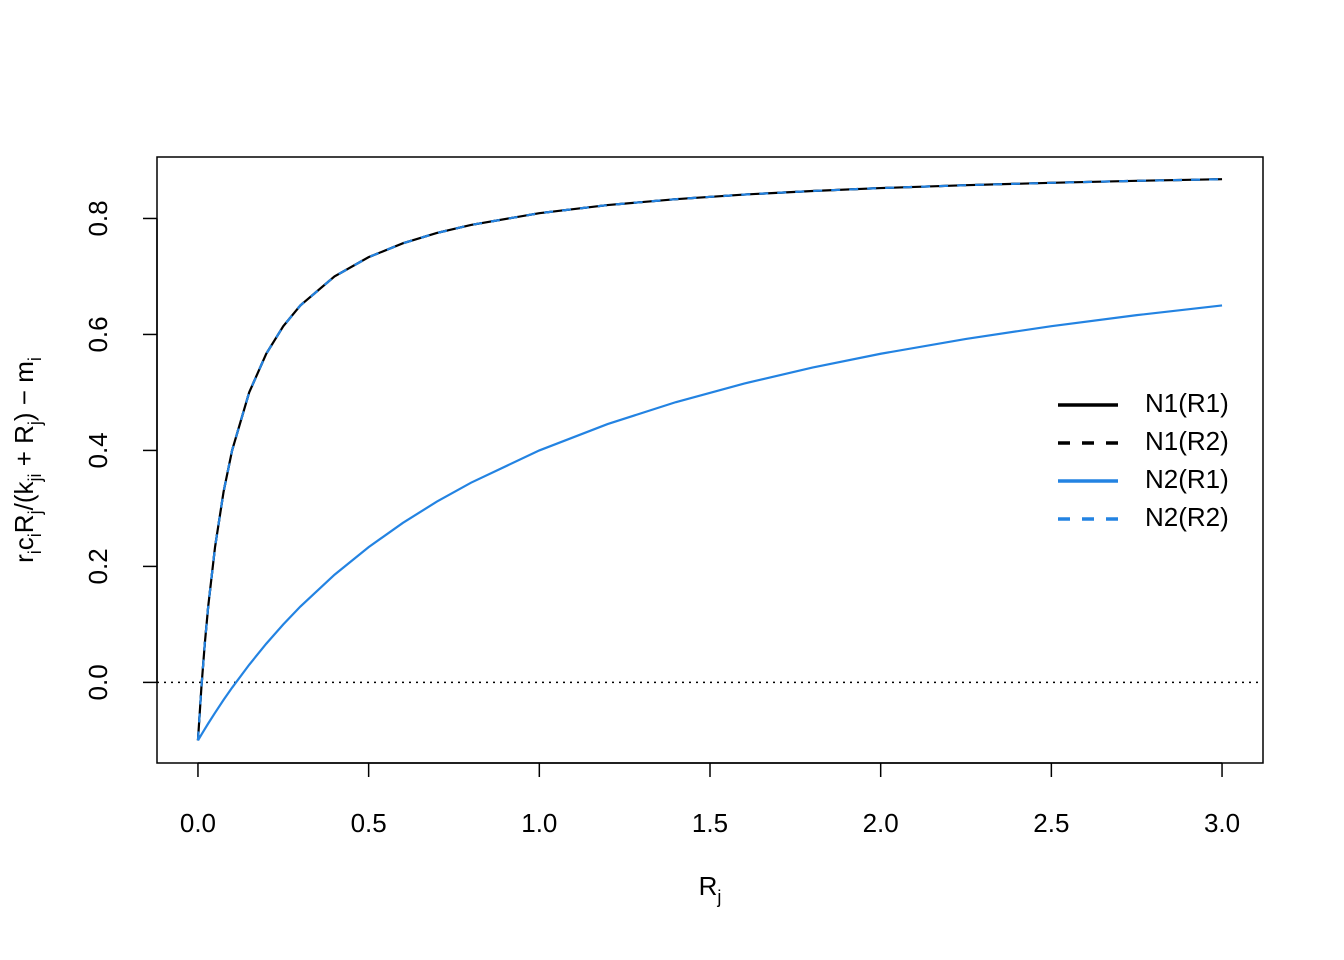 Image resolution: width=1344 pixels, height=960 pixels. What do you see at coordinates (881, 823) in the screenshot?
I see `x-tick-label: 2.0` at bounding box center [881, 823].